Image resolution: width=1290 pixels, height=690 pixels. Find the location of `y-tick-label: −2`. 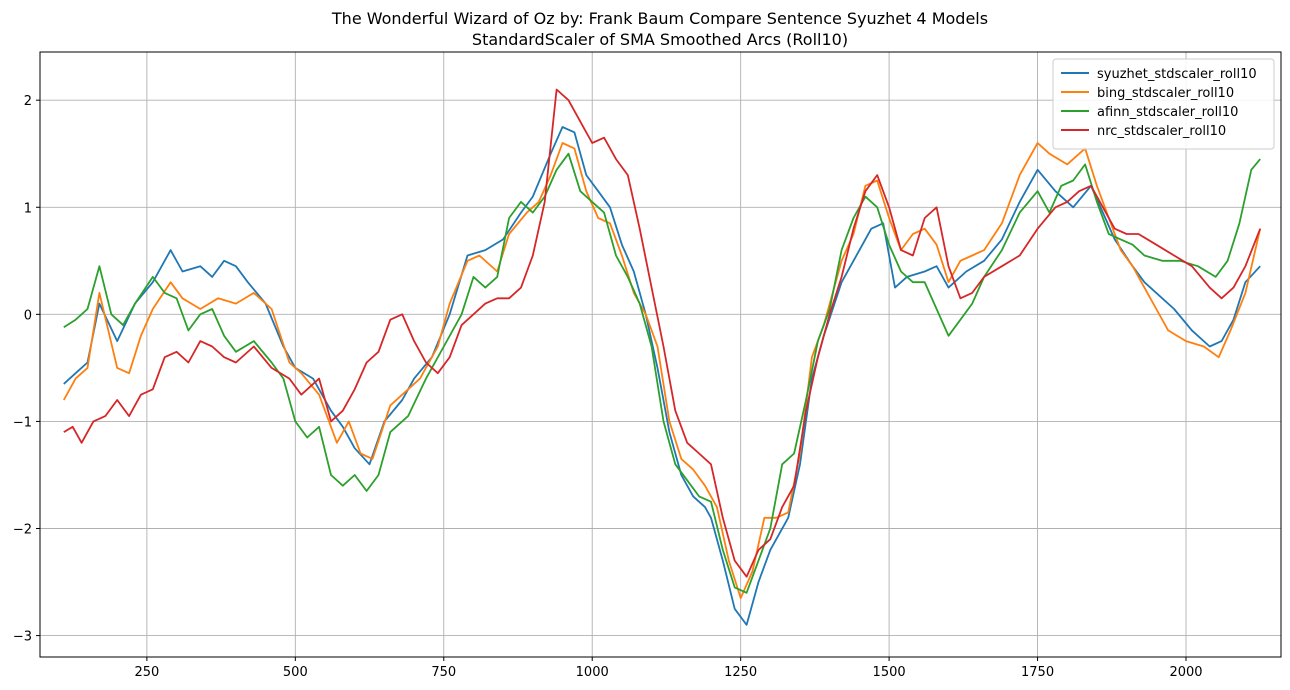

y-tick-label: −2 is located at coordinates (22, 530).